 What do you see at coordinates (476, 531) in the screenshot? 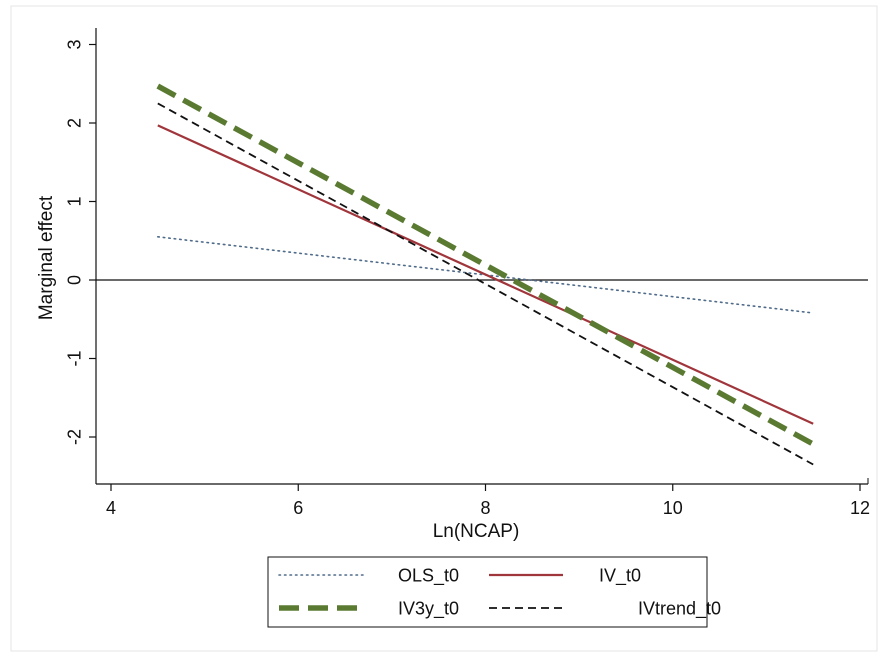
I see `x-axis-title: Ln(NCAP)` at bounding box center [476, 531].